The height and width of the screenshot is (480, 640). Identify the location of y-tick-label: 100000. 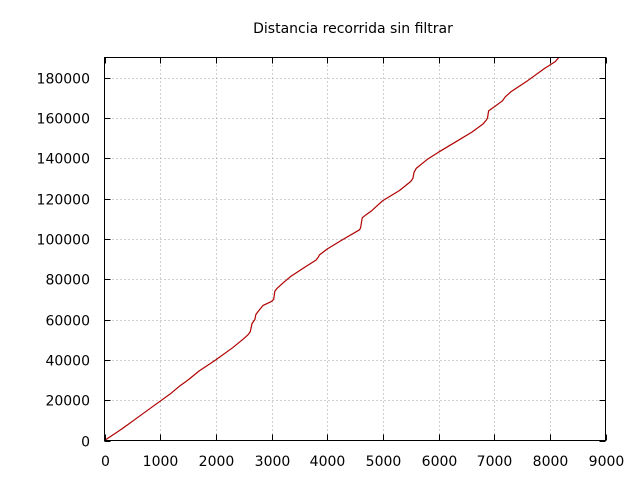
(63, 241).